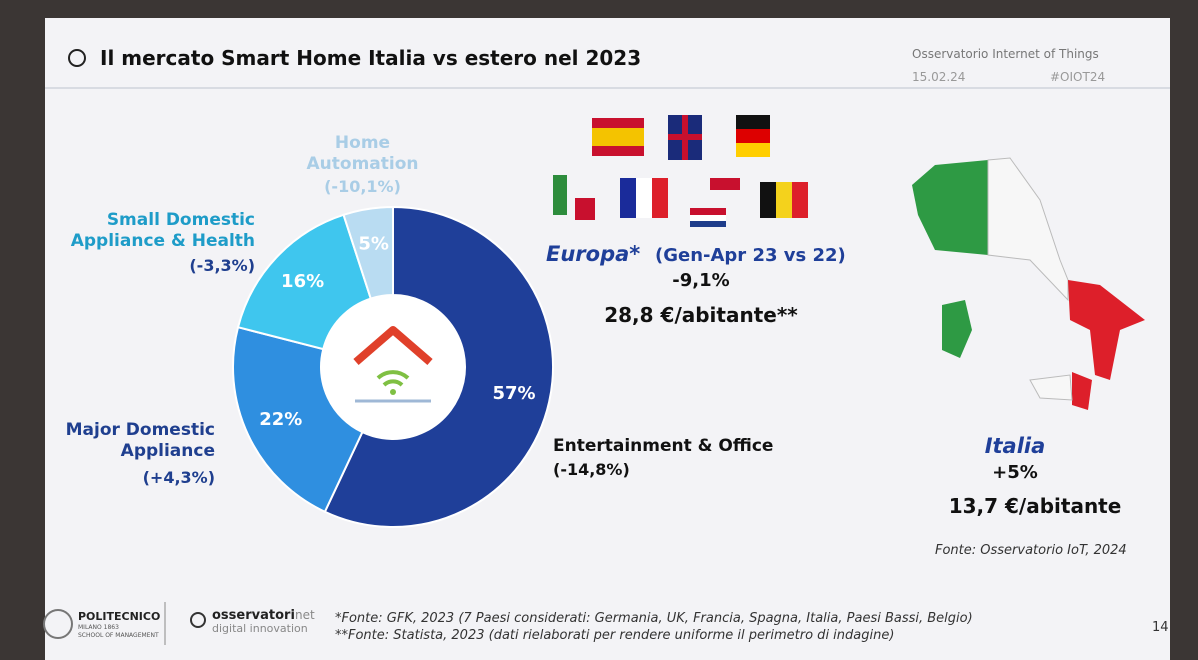 The image size is (1198, 660). I want to click on donut-segment, so click(298, 419).